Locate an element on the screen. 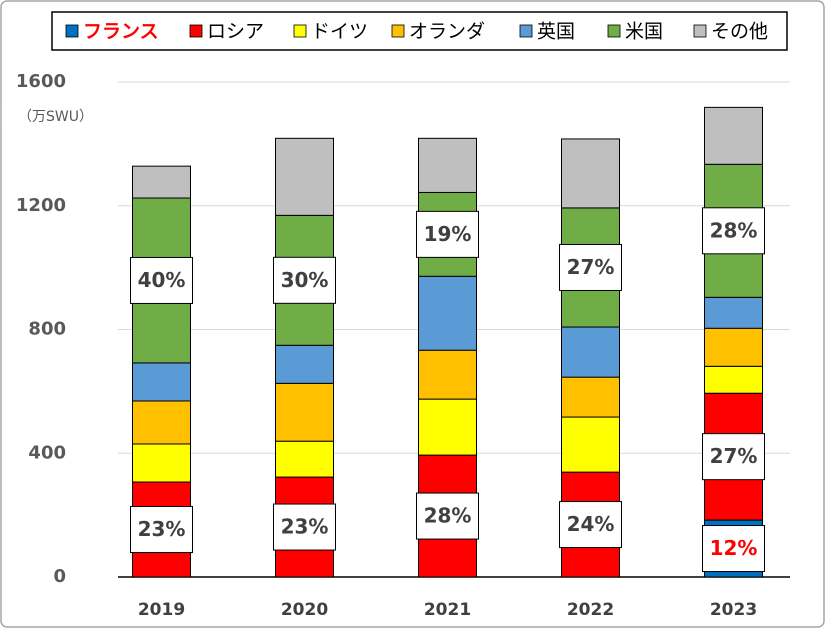 The width and height of the screenshot is (825, 628). legend-label: フランス is located at coordinates (121, 32).